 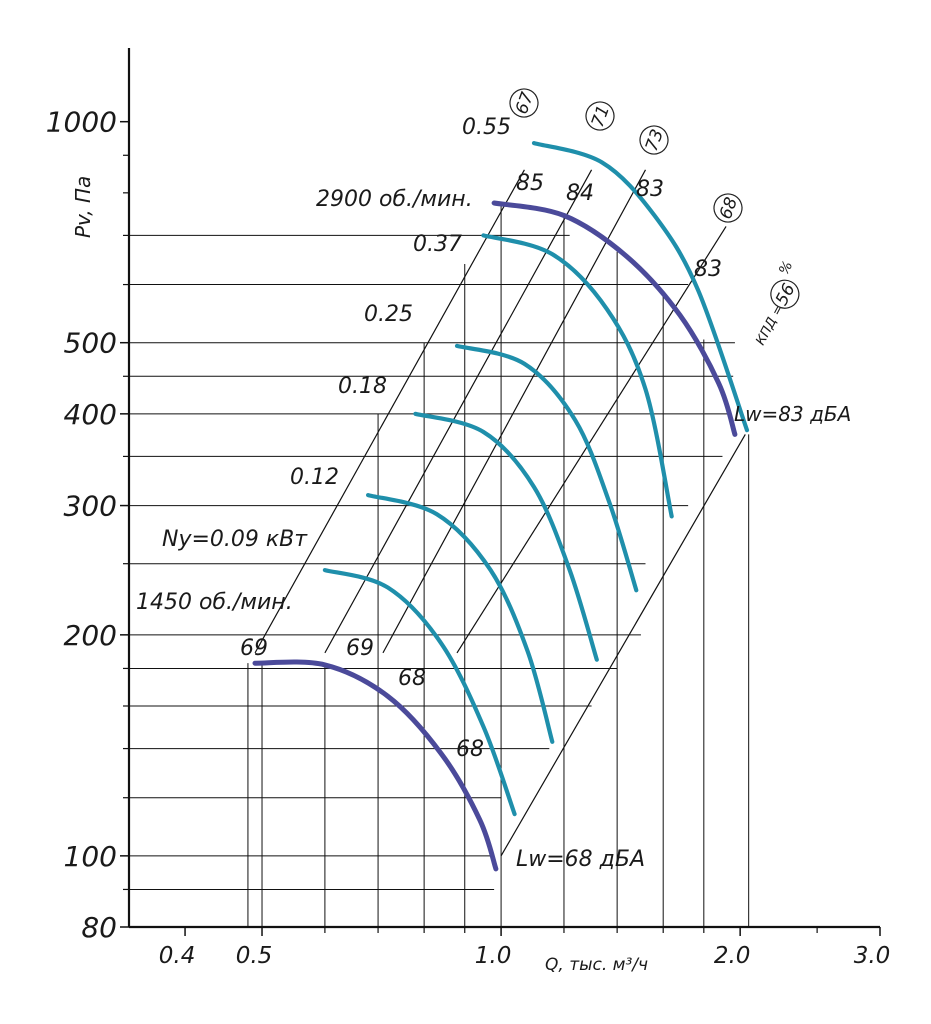 I want to click on power-label-0.12: 0.12, so click(x=314, y=477).